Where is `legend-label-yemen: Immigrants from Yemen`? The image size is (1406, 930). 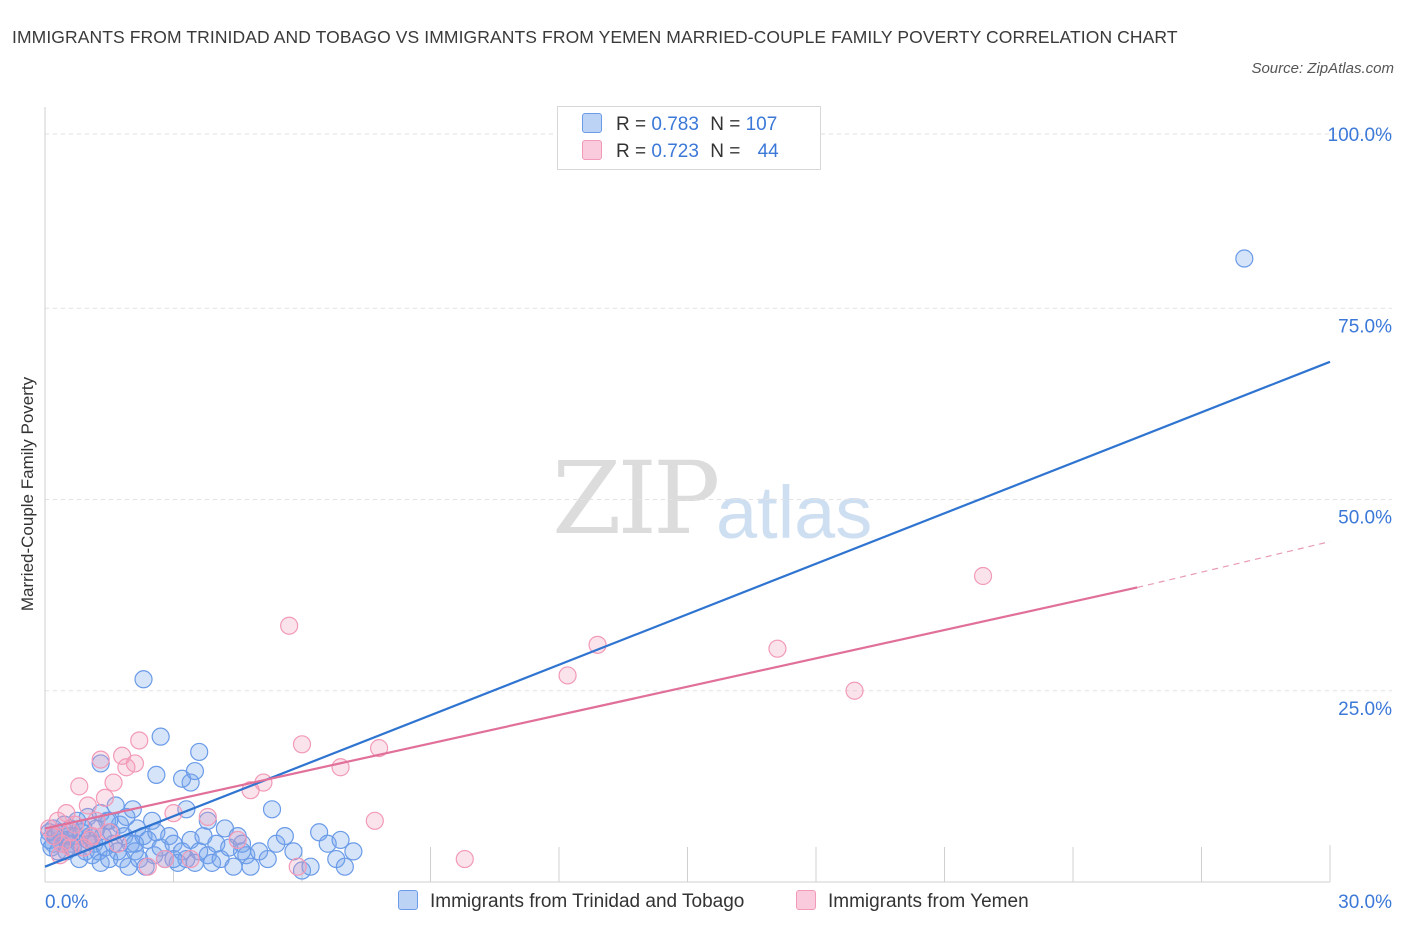
legend-label-yemen: Immigrants from Yemen is located at coordinates (928, 901).